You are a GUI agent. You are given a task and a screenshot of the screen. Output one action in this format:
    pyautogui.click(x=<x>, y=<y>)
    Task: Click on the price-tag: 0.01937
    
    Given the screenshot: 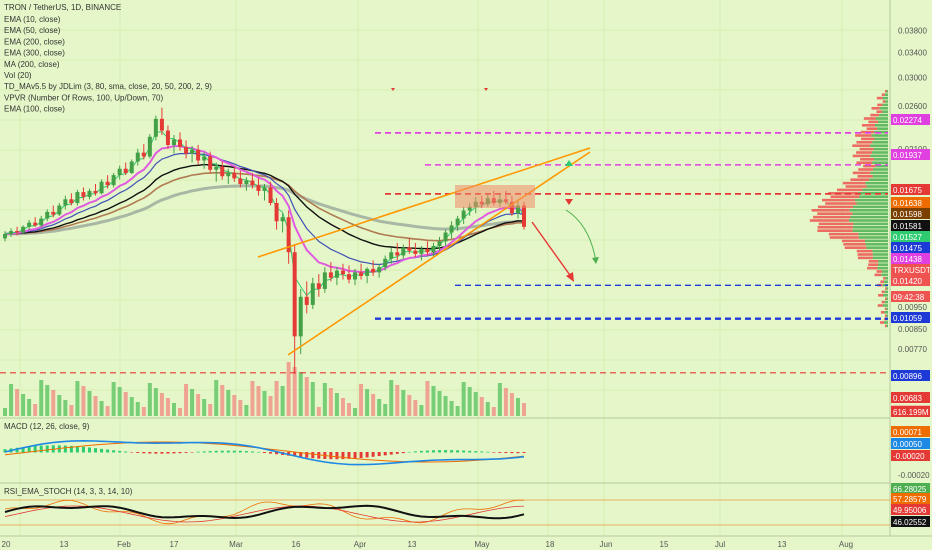 What is the action you would take?
    pyautogui.click(x=910, y=154)
    